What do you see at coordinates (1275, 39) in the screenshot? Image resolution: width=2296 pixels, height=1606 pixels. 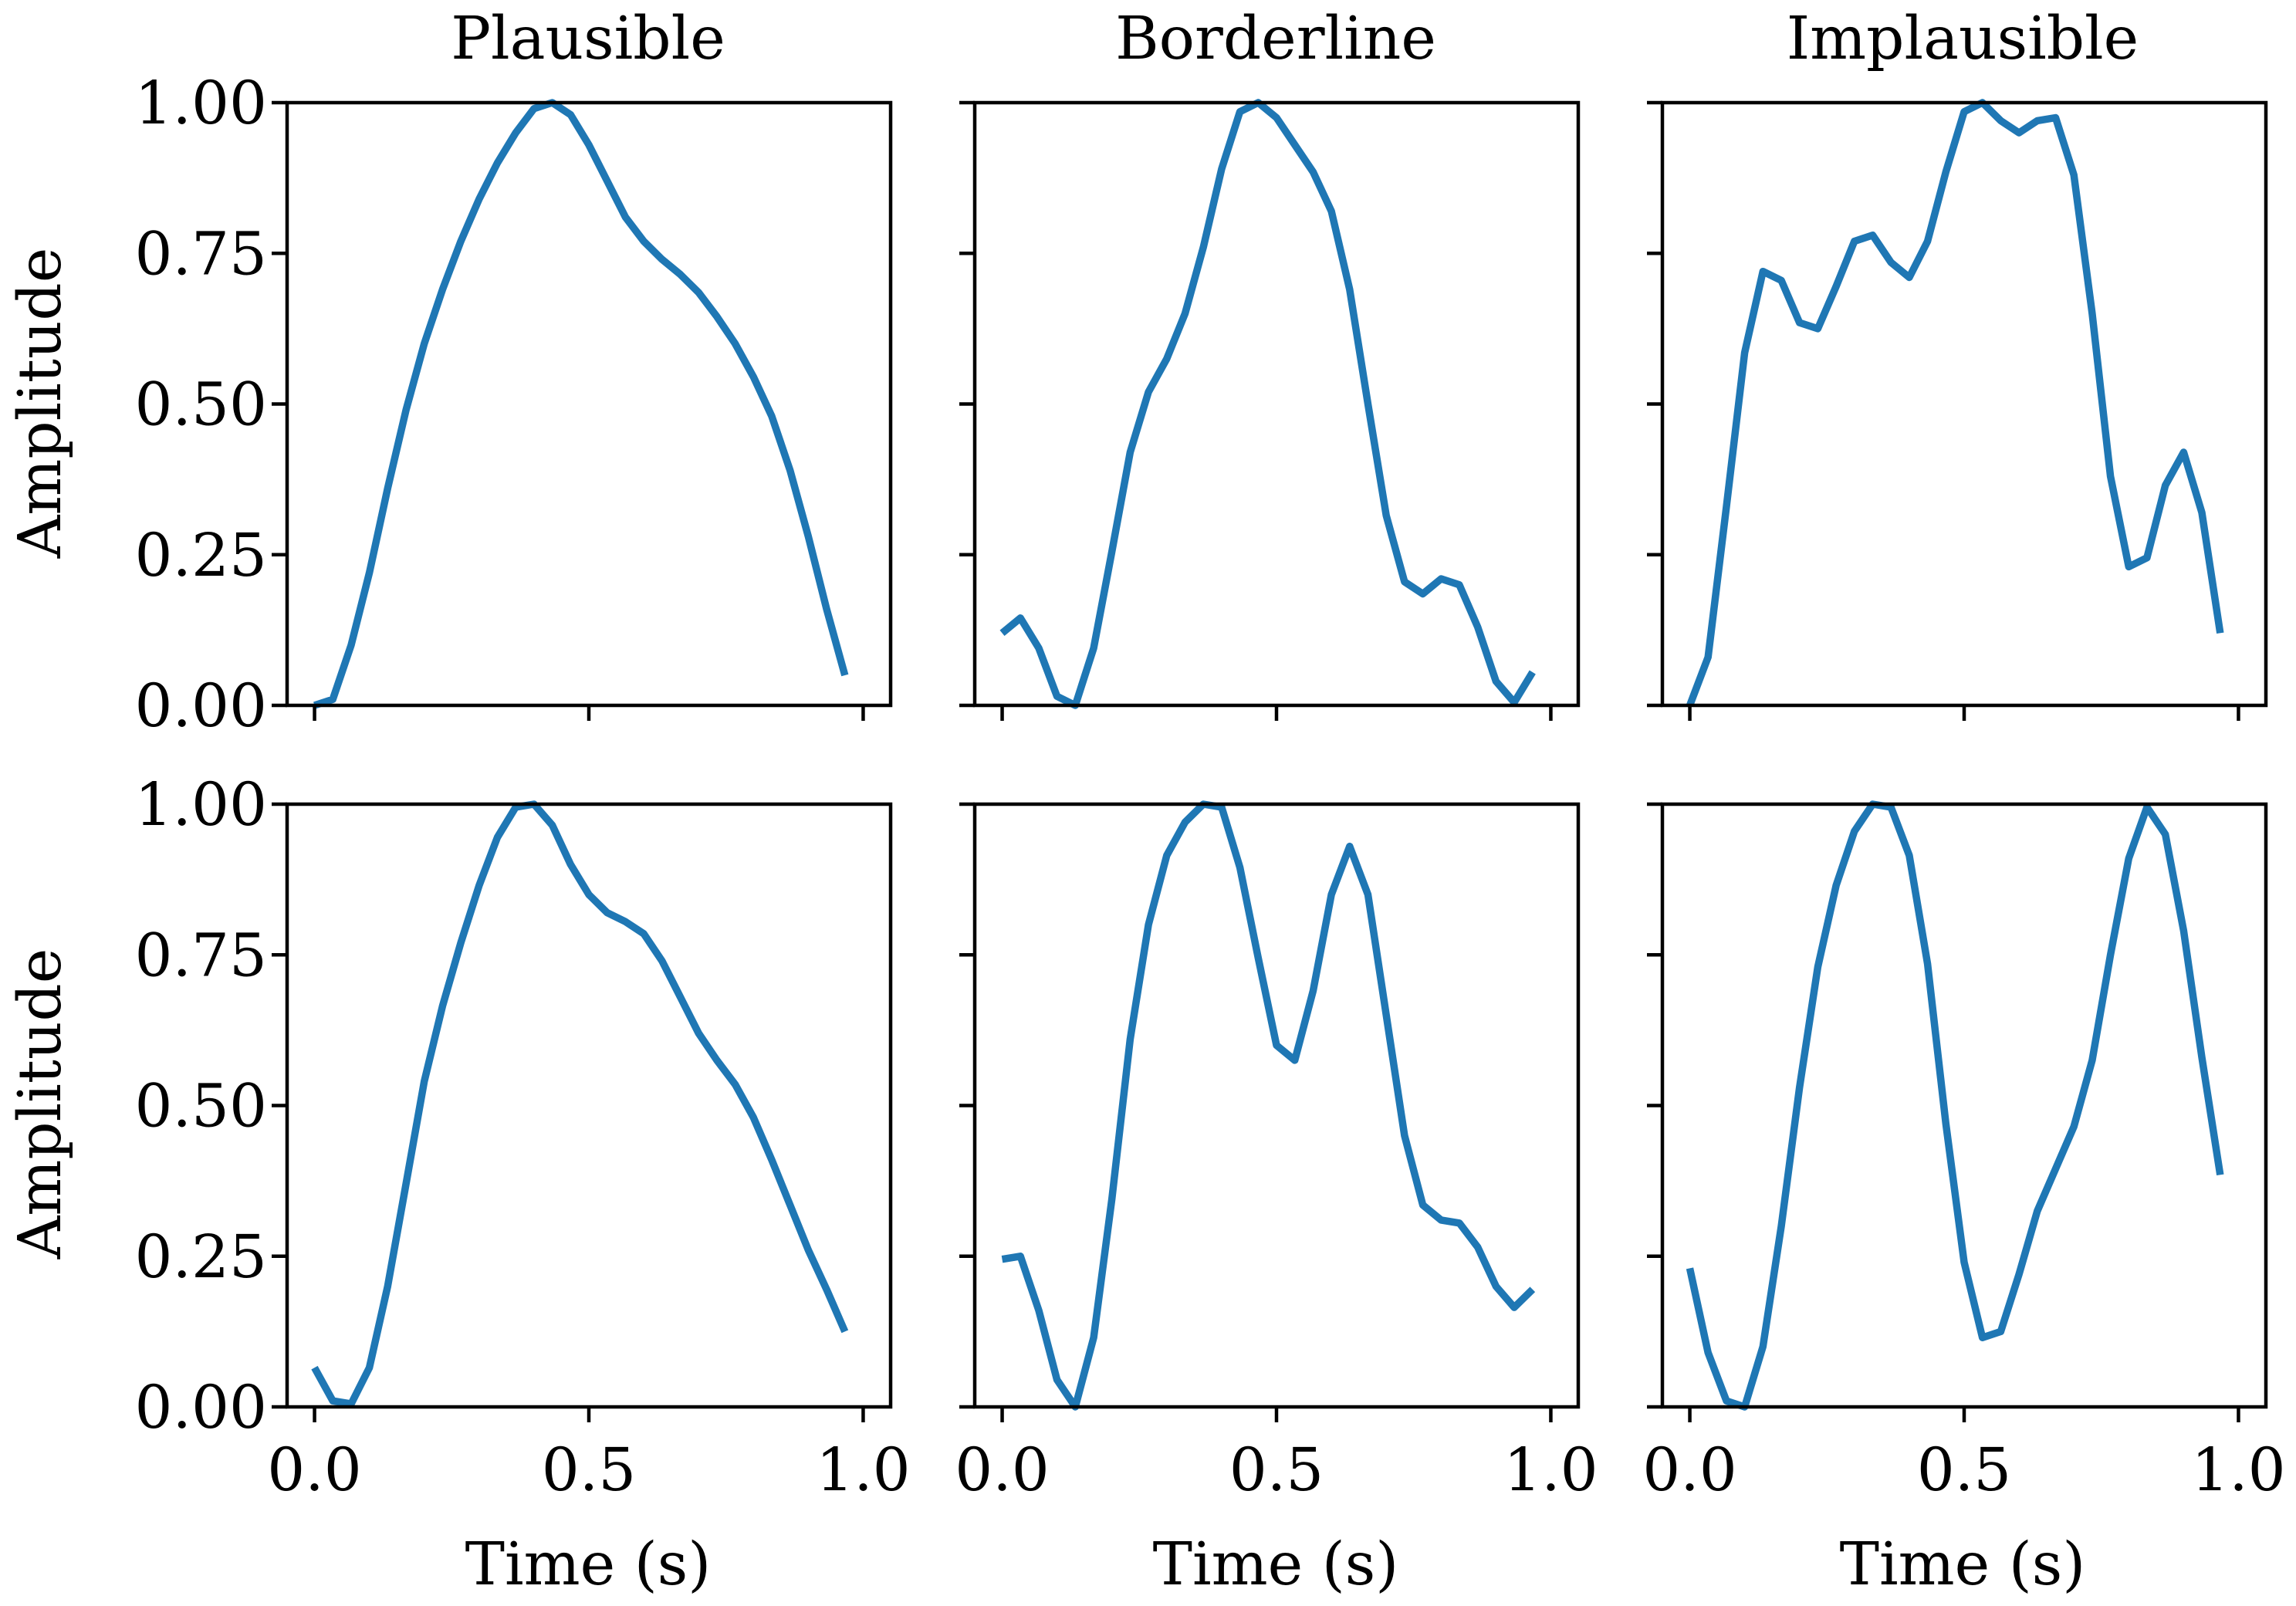 I see `column-title-borderline: Borderline` at bounding box center [1275, 39].